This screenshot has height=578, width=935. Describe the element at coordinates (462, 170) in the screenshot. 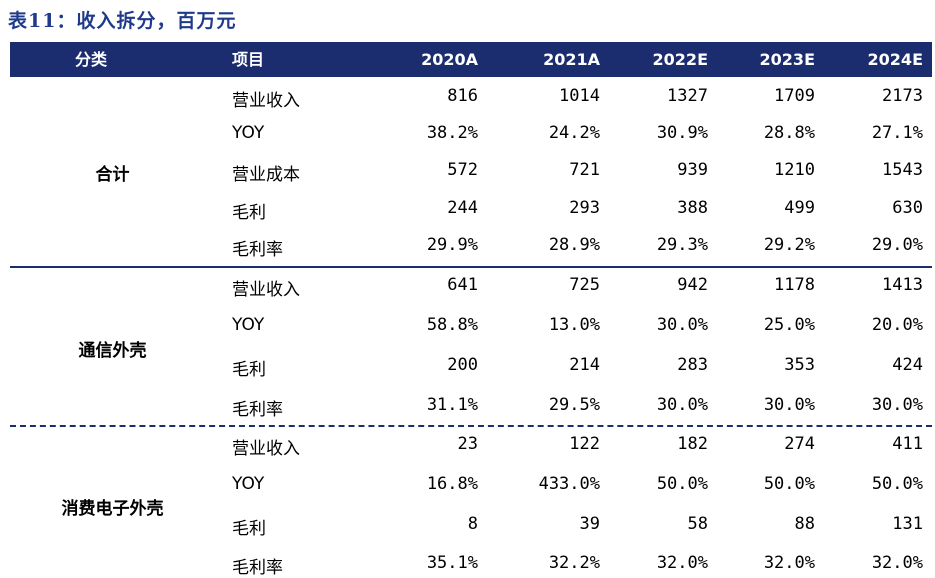

I see `cell-value: 572` at that location.